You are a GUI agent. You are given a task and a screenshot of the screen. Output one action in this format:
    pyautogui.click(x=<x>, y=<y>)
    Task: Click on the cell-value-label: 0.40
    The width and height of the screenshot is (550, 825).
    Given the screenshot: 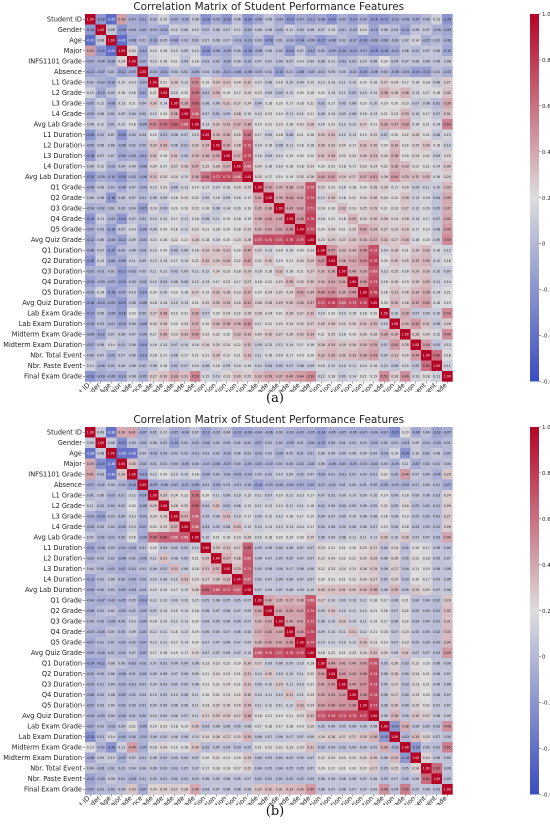 What is the action you would take?
    pyautogui.click(x=447, y=219)
    